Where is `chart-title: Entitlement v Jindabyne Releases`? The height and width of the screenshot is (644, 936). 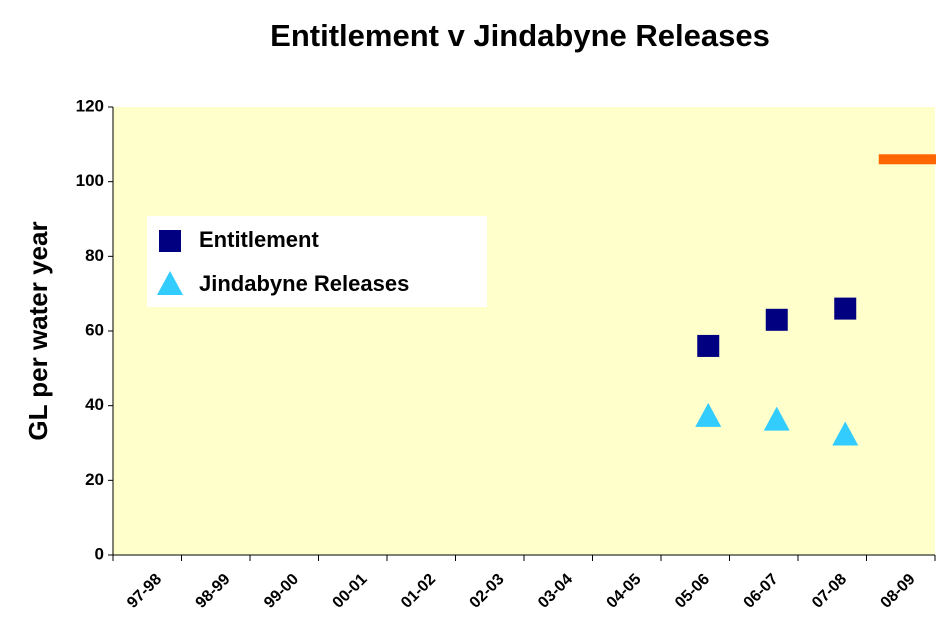 chart-title: Entitlement v Jindabyne Releases is located at coordinates (520, 35).